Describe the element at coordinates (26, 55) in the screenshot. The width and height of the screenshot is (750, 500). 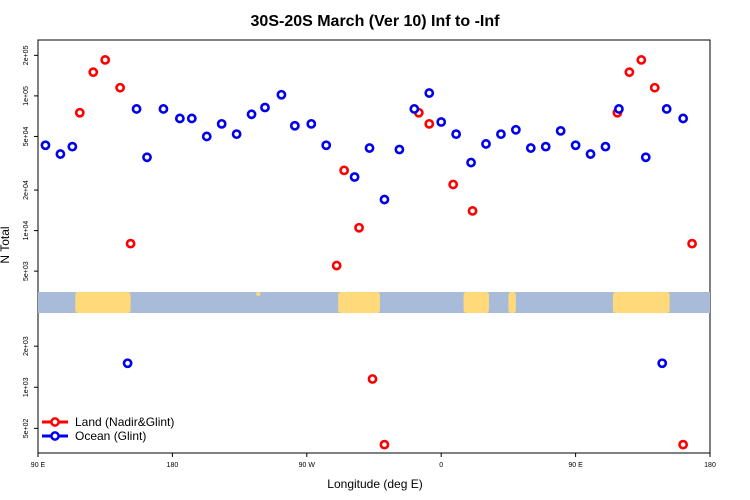
I see `y-tick-label: 2e+05` at that location.